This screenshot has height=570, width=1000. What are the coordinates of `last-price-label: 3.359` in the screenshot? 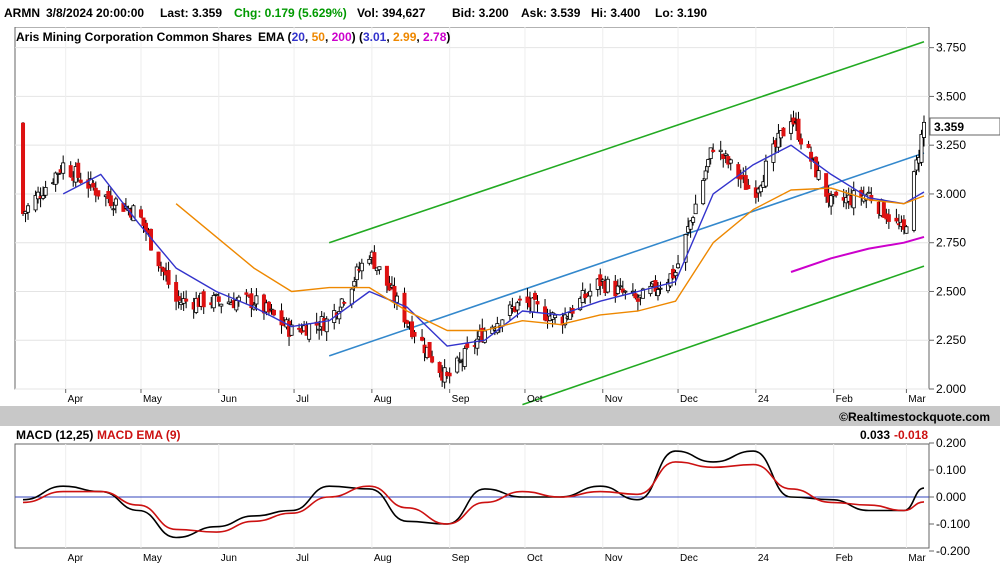 It's located at (949, 127).